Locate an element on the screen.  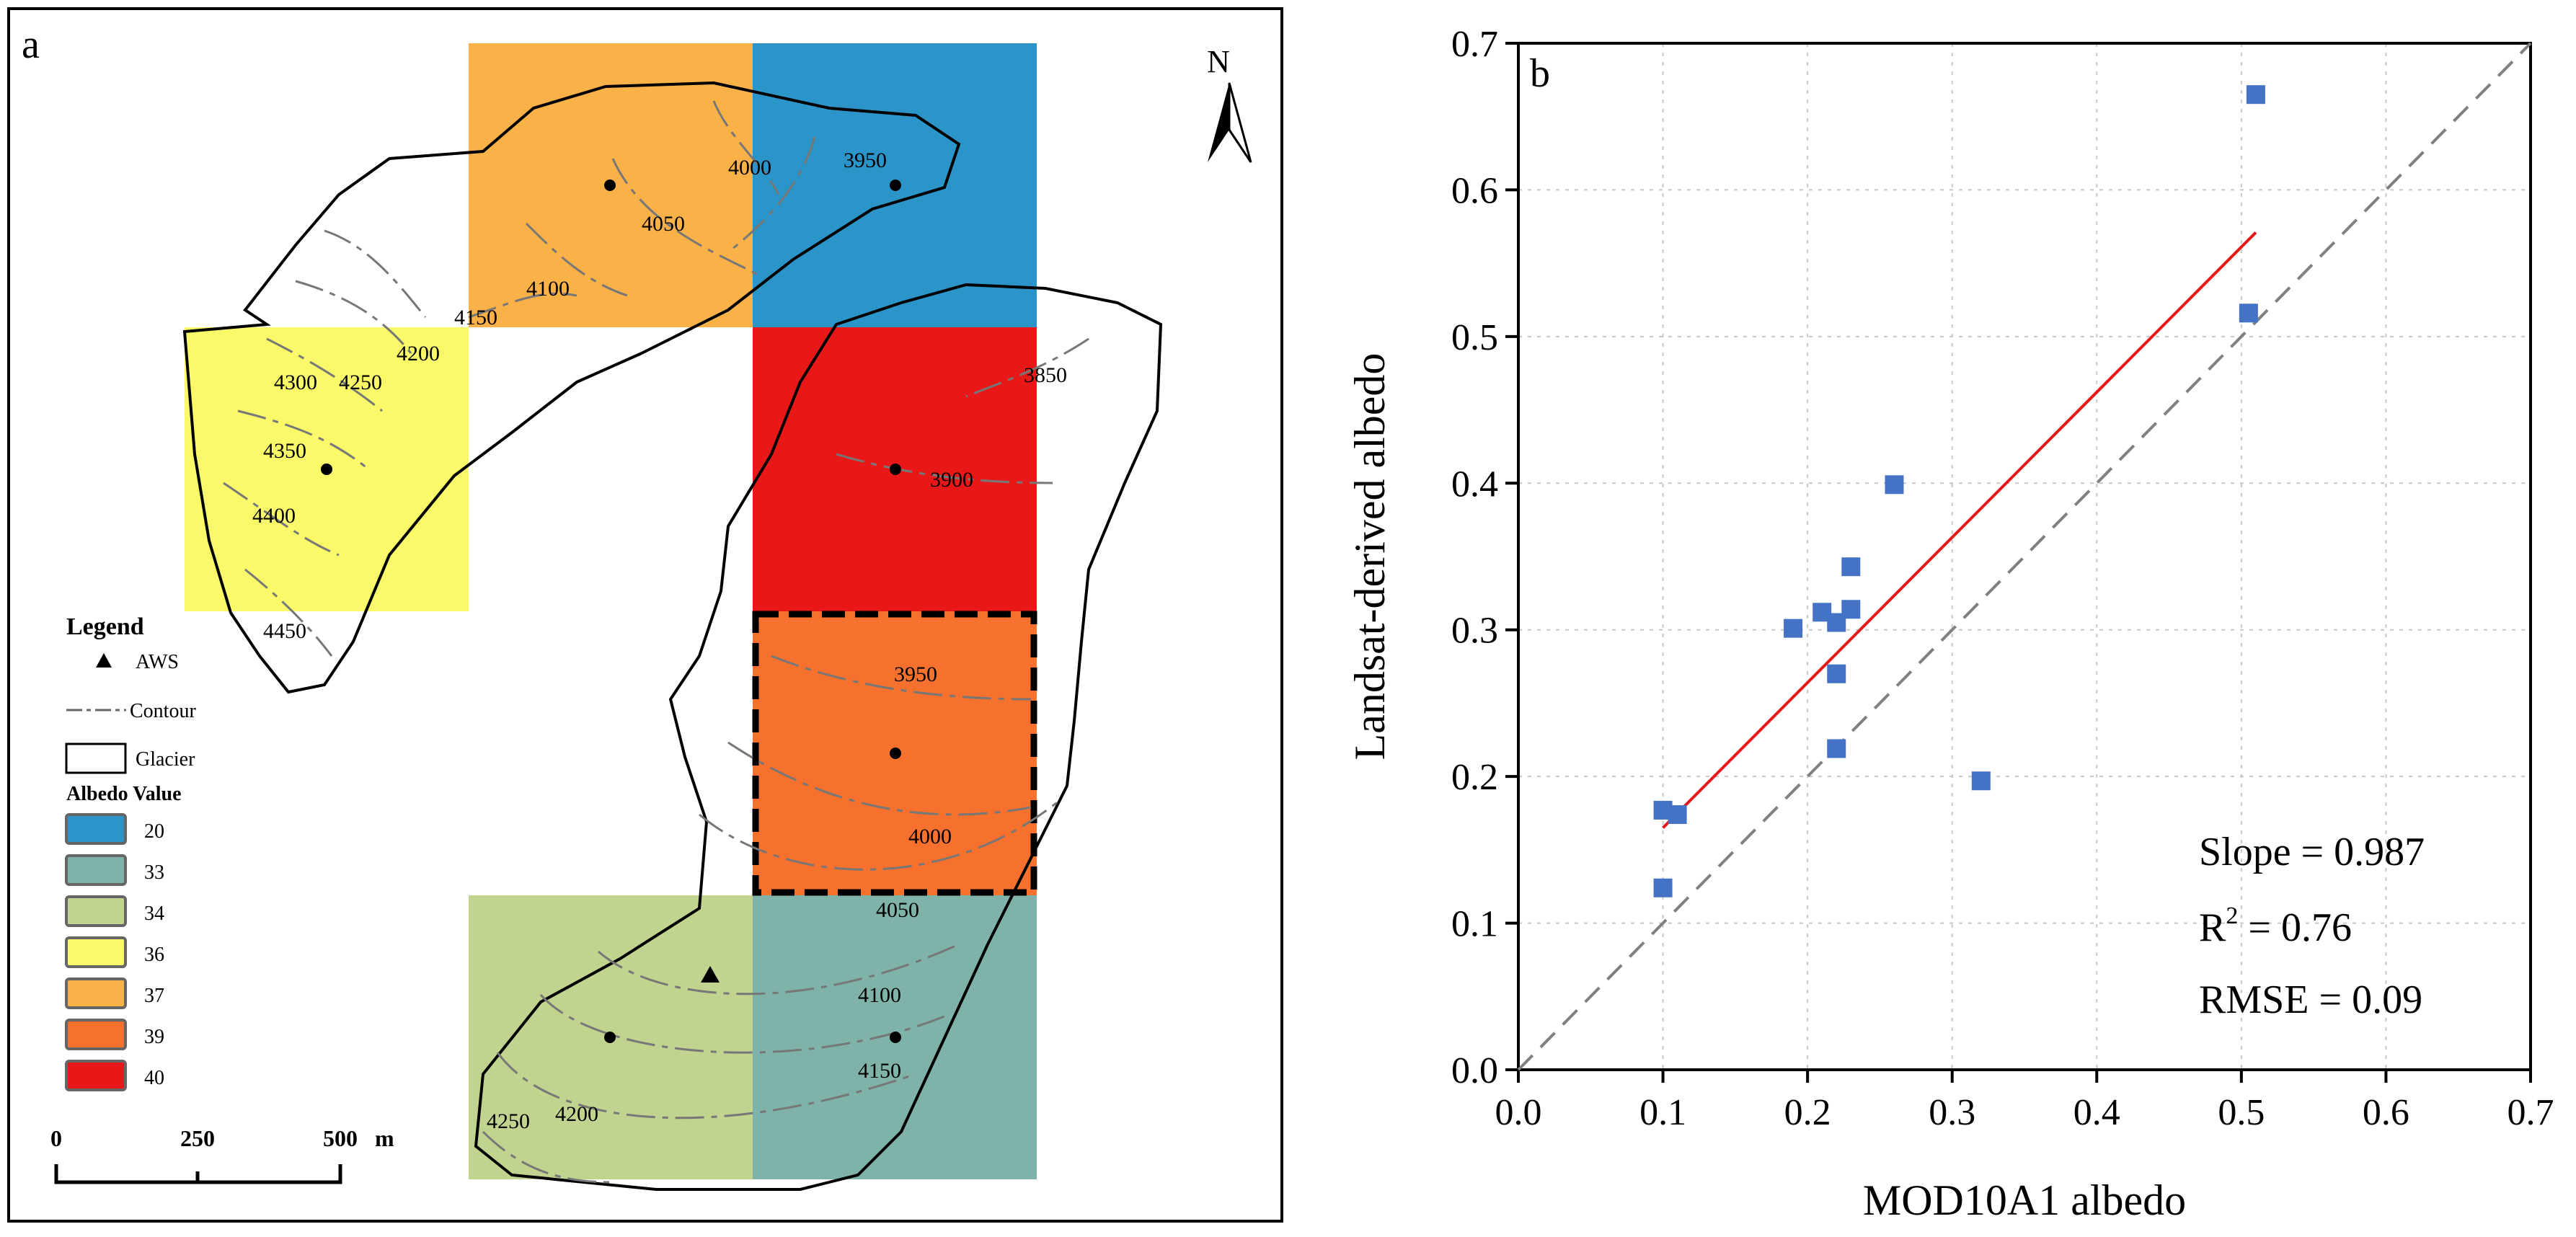
r2-value: = 0.76 is located at coordinates (2295, 927).